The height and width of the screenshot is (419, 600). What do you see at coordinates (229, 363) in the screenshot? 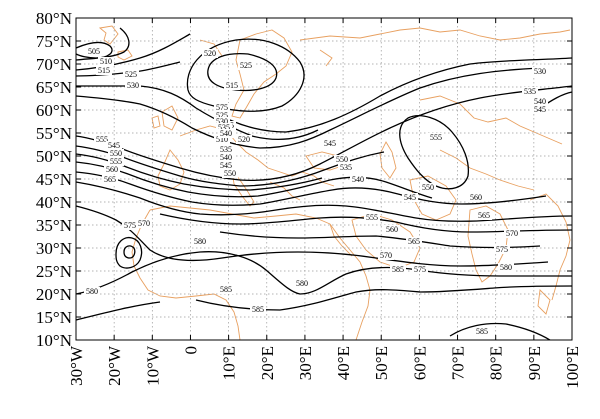
I see `lon-tick-label: 10°E` at bounding box center [229, 363].